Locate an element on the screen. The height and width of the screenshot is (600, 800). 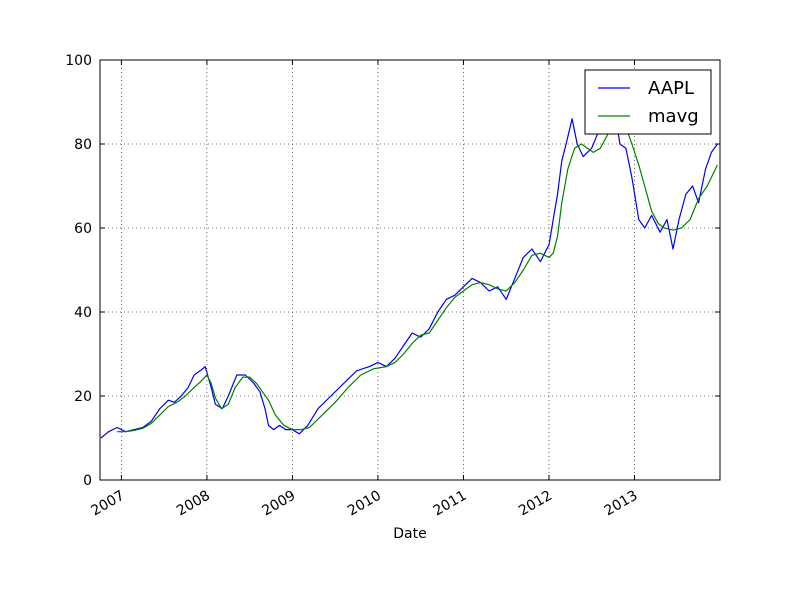
x-tick-label: 2011 is located at coordinates (450, 504).